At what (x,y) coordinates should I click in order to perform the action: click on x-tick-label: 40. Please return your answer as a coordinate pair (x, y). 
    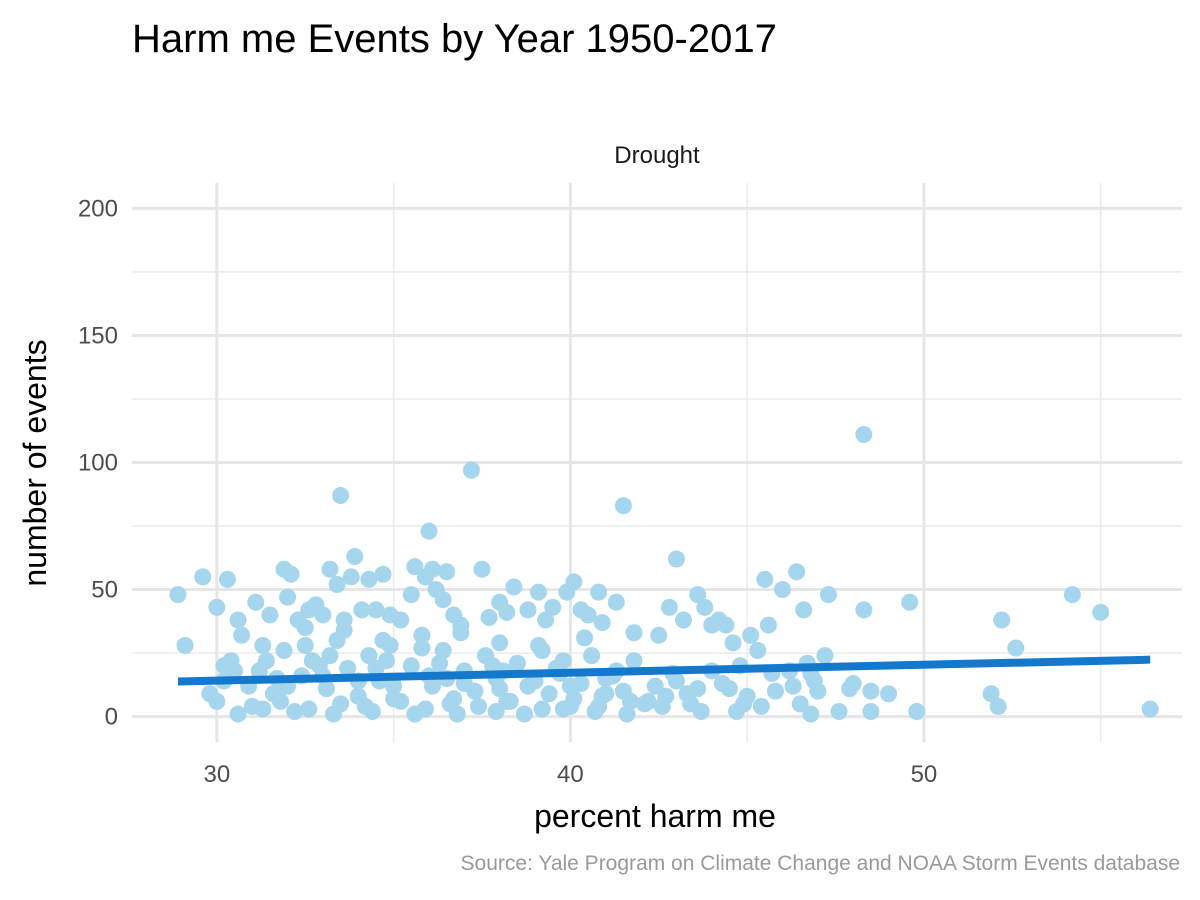
    Looking at the image, I should click on (570, 774).